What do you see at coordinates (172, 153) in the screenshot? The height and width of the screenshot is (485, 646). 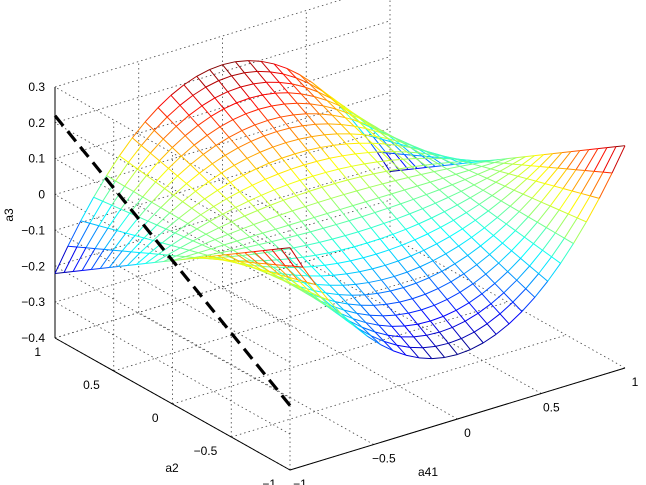 I see `wall-grid-line` at bounding box center [172, 153].